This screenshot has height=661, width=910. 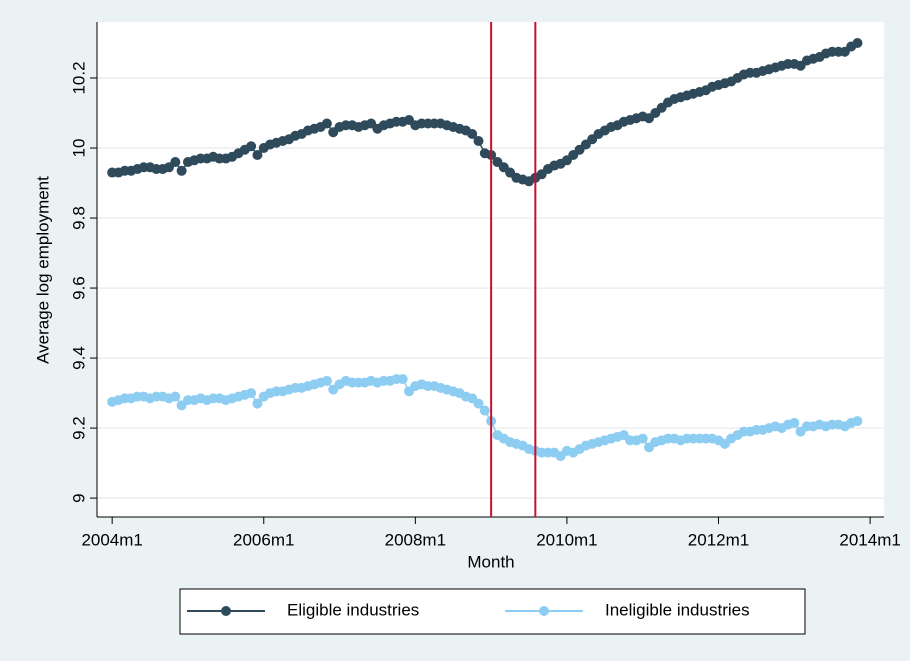 I want to click on y-tick-label: 9.4, so click(x=78, y=358).